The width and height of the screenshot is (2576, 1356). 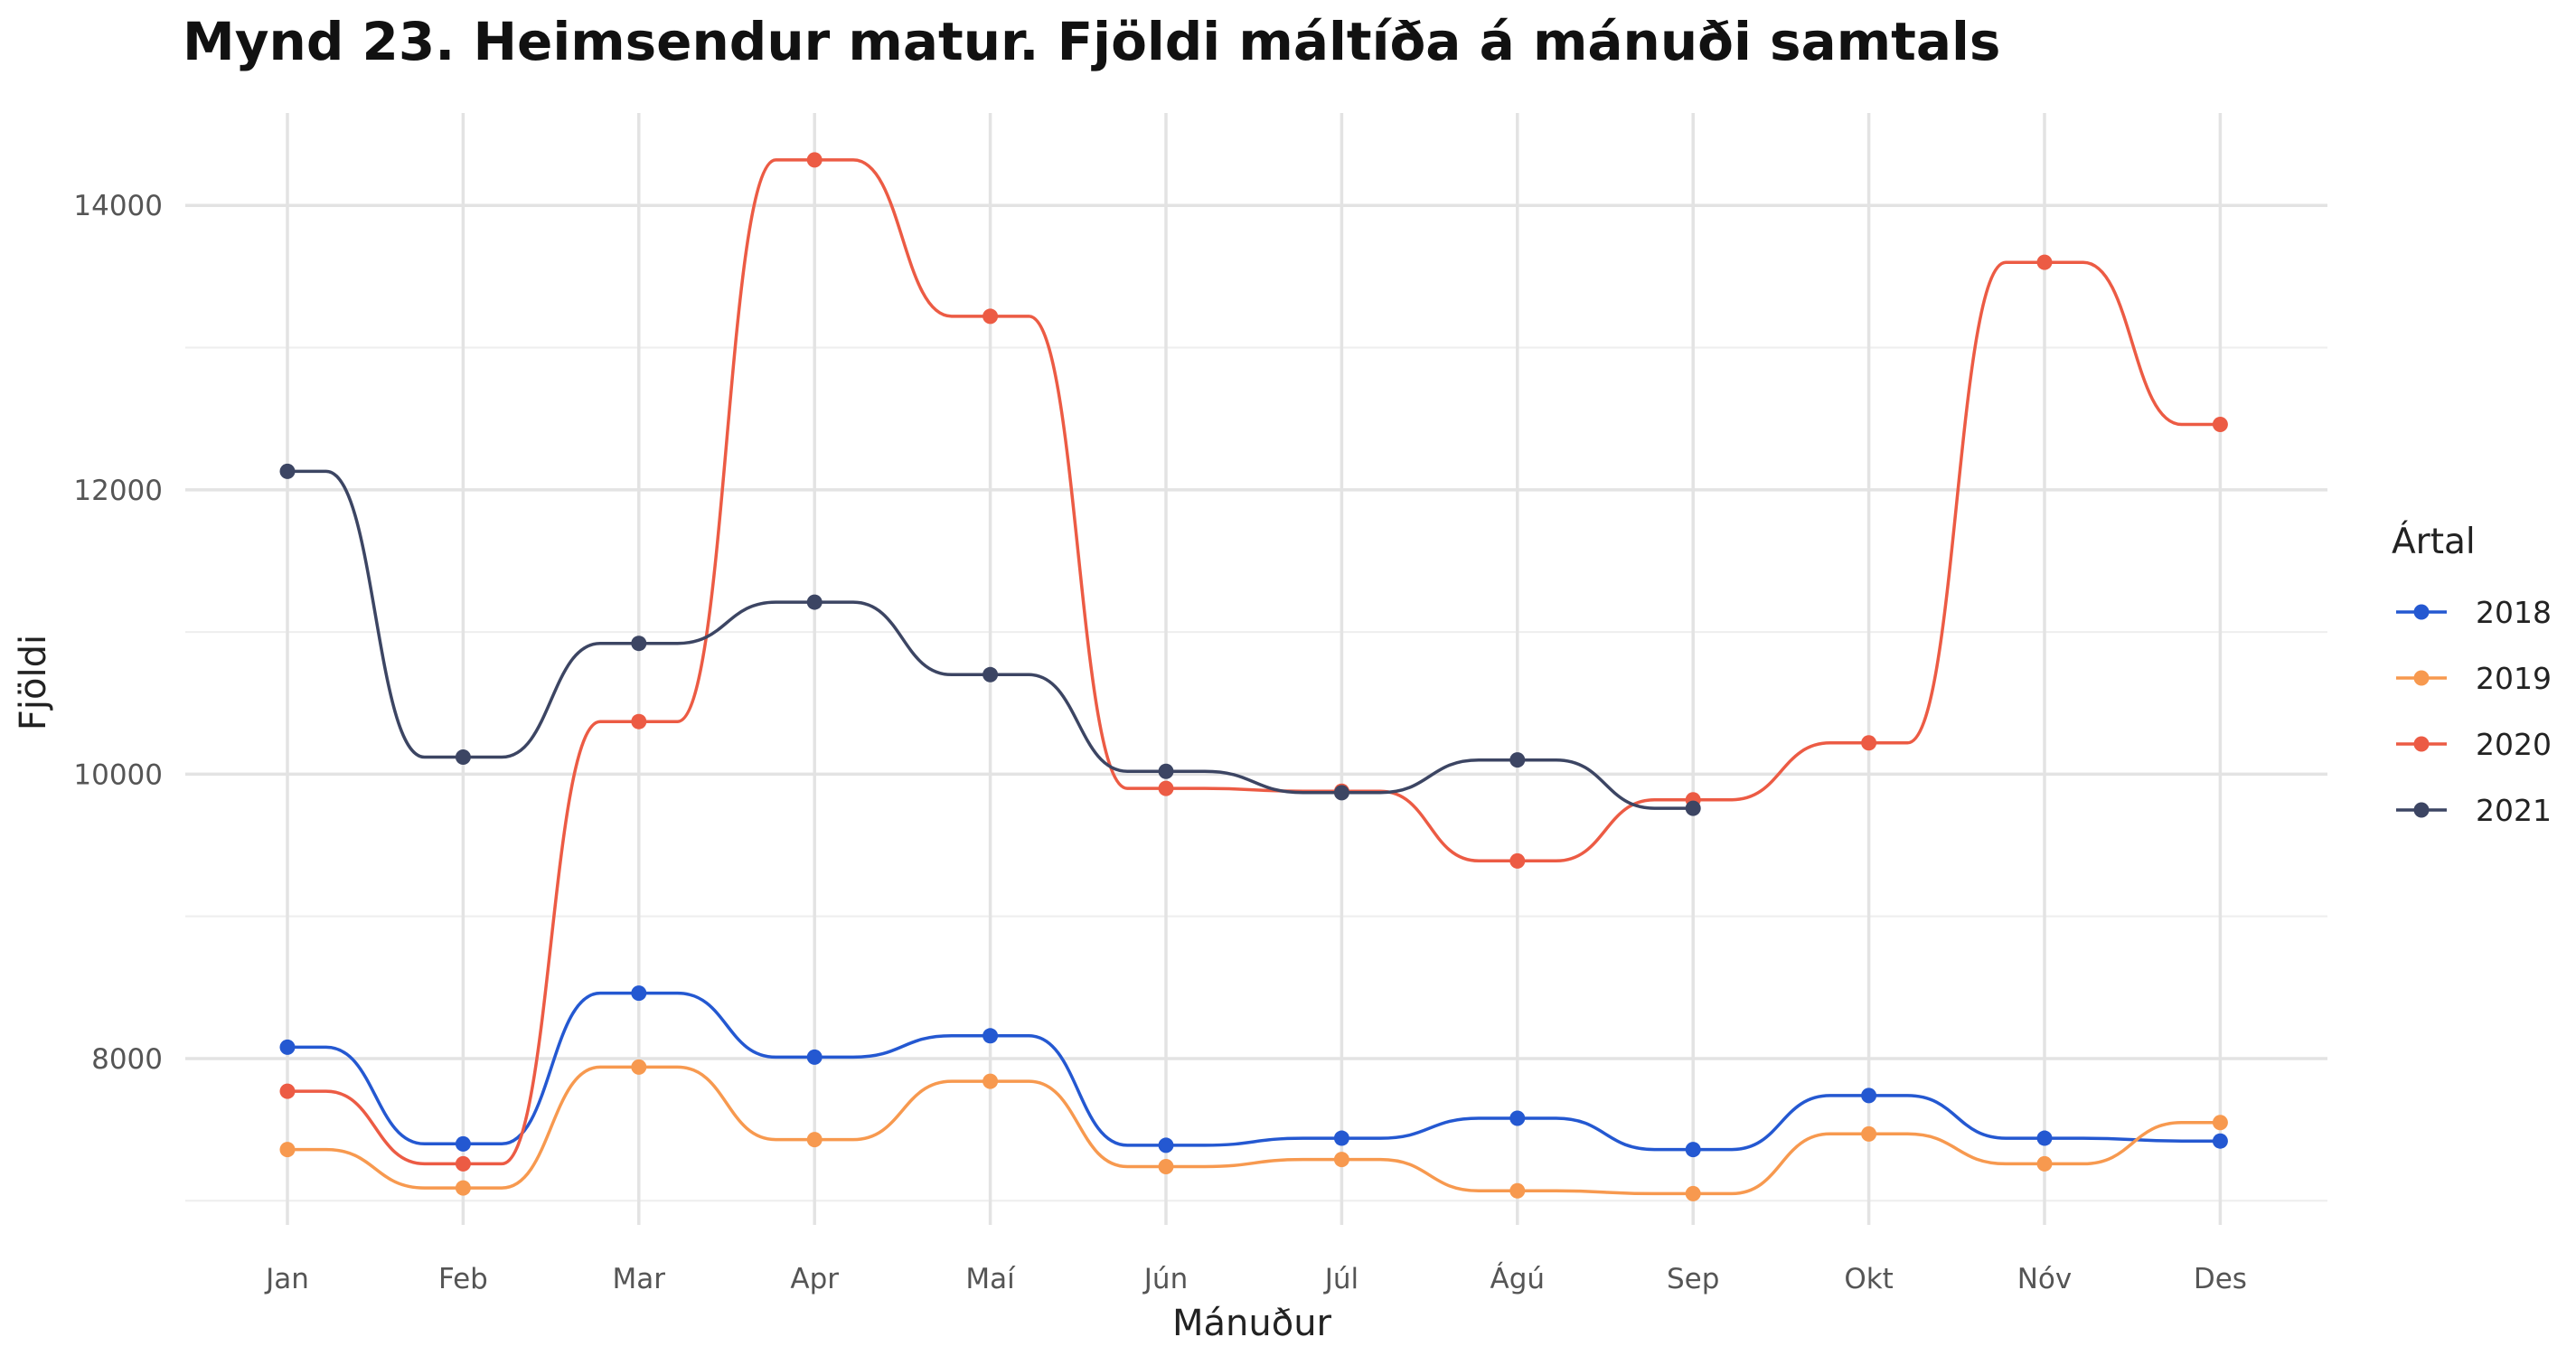 What do you see at coordinates (2514, 744) in the screenshot?
I see `legend-label: 2020` at bounding box center [2514, 744].